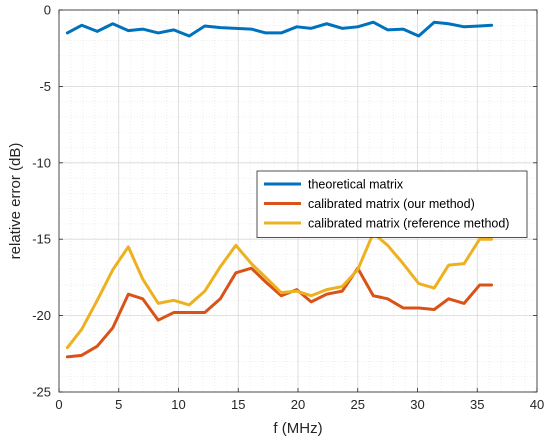  What do you see at coordinates (15, 201) in the screenshot?
I see `y-axis-label: relative error (dB)` at bounding box center [15, 201].